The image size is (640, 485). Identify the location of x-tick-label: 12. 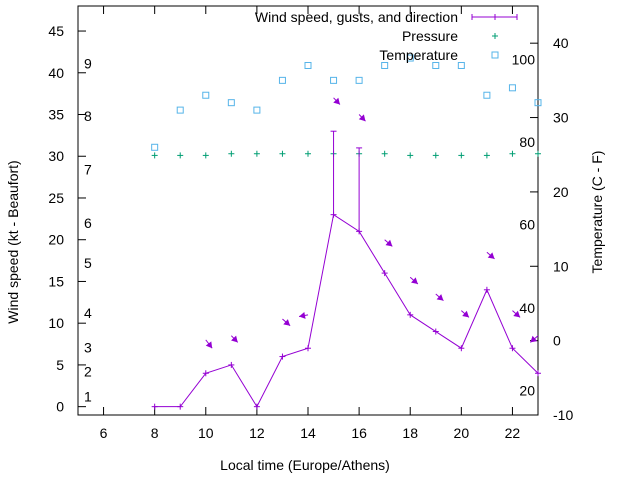
(257, 433).